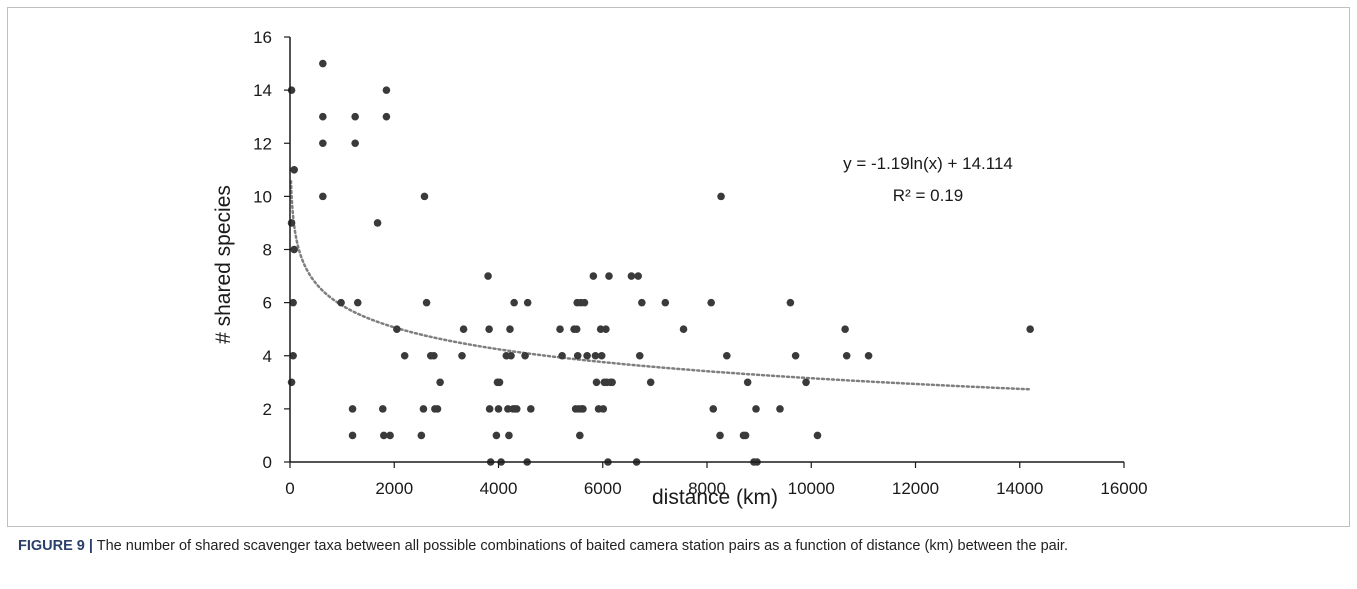  What do you see at coordinates (928, 163) in the screenshot?
I see `trendline-equation: y = -1.19ln(x) + 14.114` at bounding box center [928, 163].